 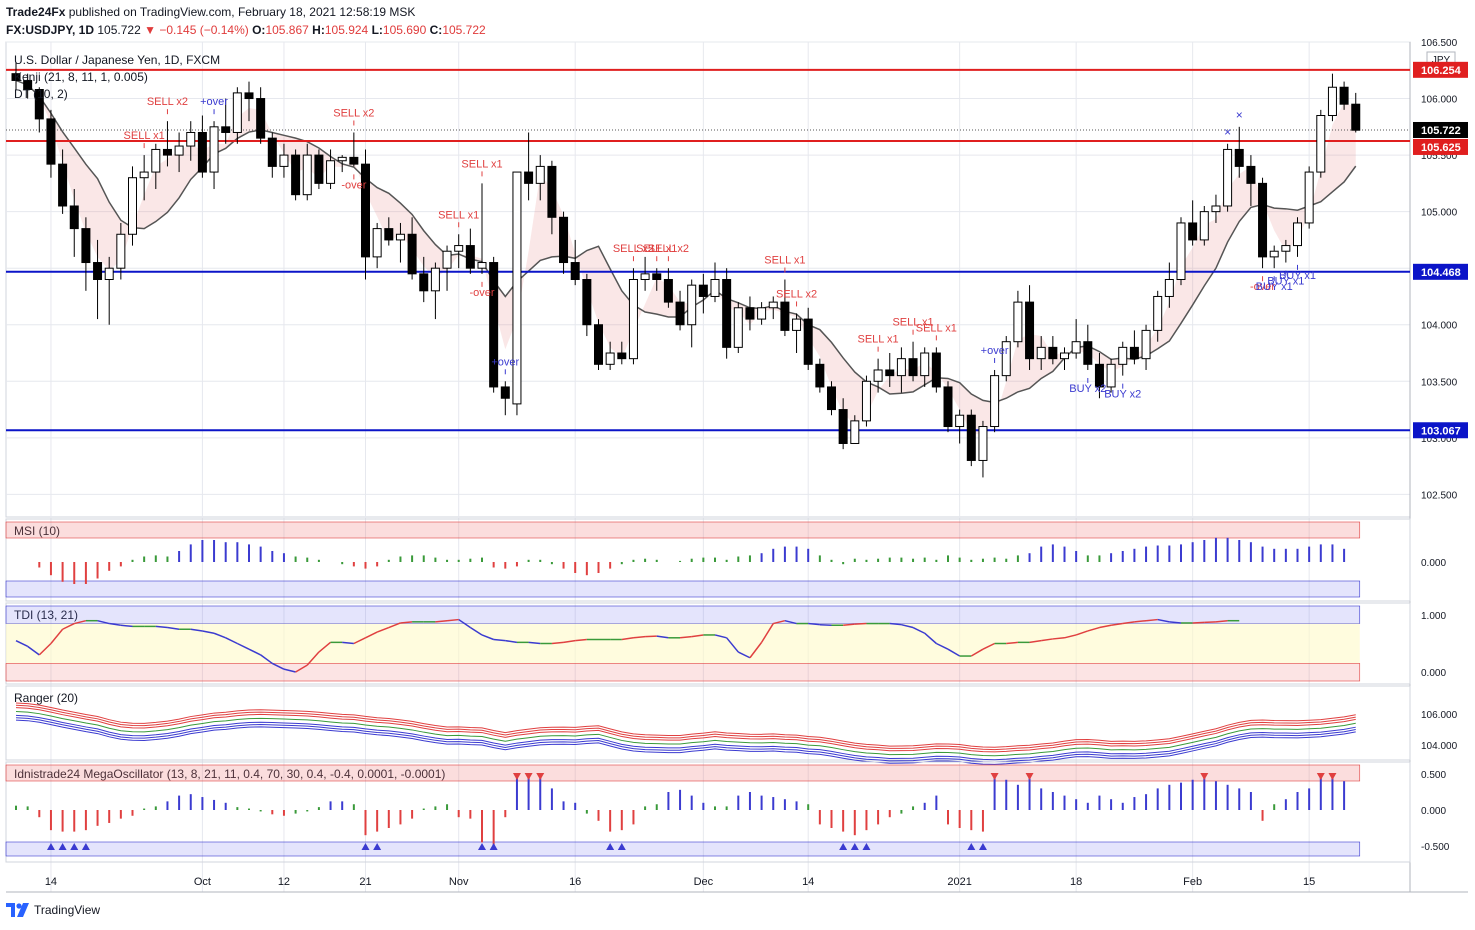 What do you see at coordinates (377, 30) in the screenshot?
I see `low-label: L:` at bounding box center [377, 30].